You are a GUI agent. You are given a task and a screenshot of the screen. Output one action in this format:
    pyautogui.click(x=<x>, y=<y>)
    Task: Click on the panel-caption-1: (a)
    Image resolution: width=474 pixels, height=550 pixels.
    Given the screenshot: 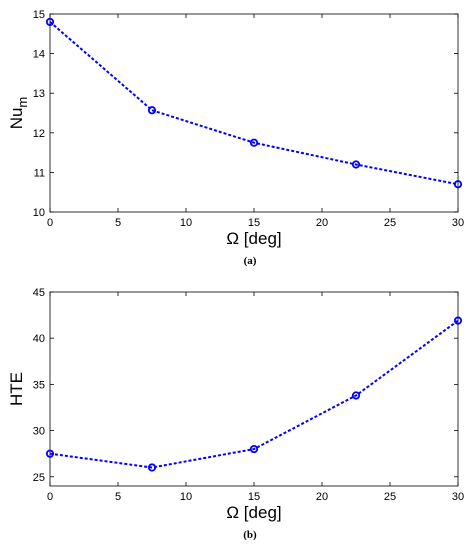 What is the action you would take?
    pyautogui.click(x=250, y=261)
    